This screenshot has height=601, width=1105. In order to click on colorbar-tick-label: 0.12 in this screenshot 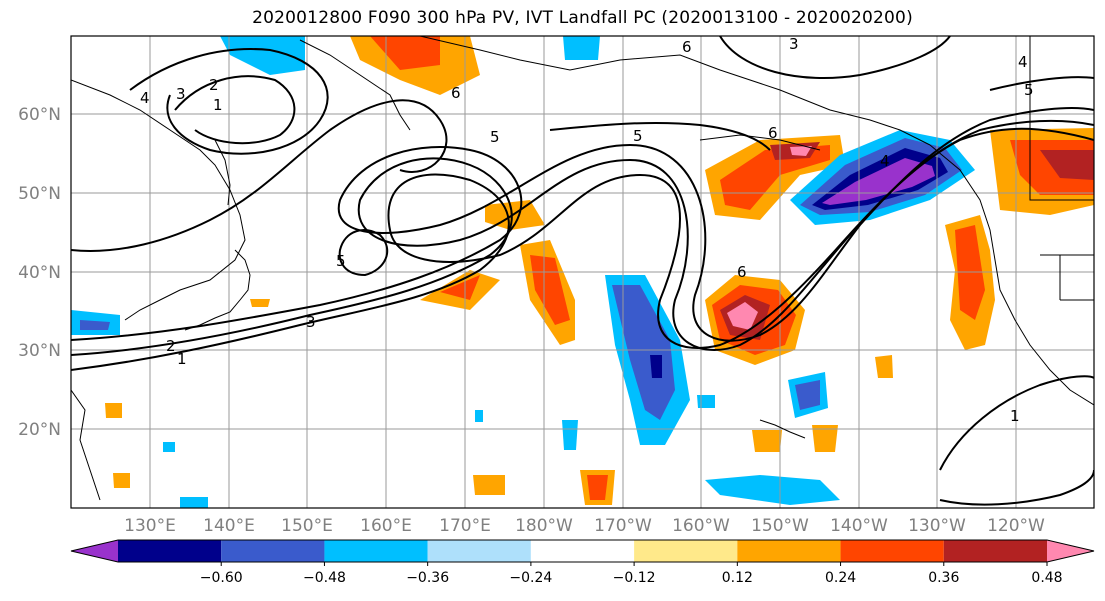, I will do `click(737, 578)`.